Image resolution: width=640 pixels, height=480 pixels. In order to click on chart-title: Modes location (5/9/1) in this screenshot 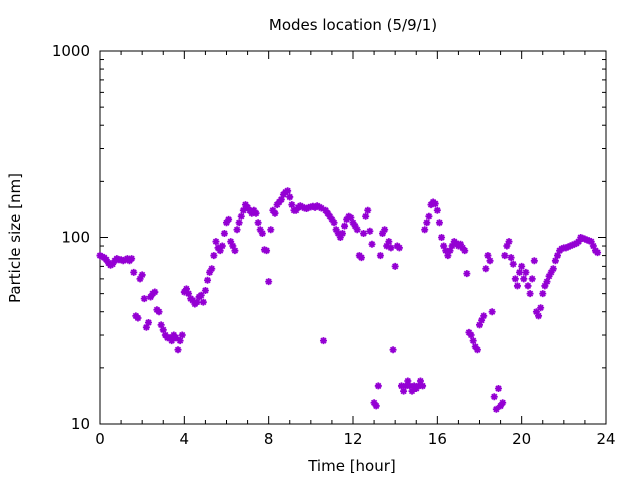, I will do `click(353, 25)`.